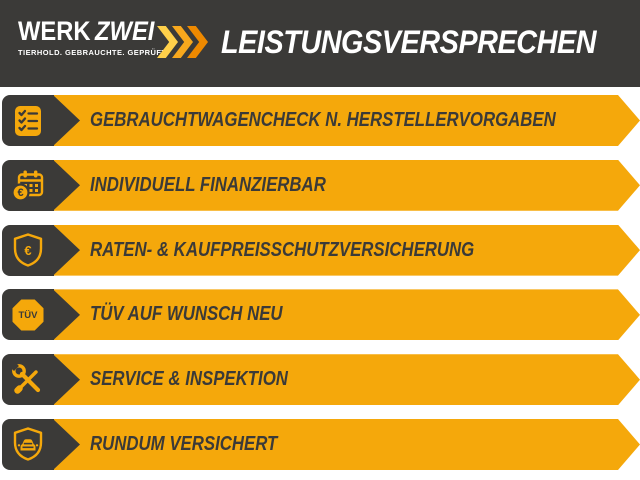 The image size is (640, 480). I want to click on promise-row: TÜV AUF WUNSCH NEU TÜV, so click(320, 315).